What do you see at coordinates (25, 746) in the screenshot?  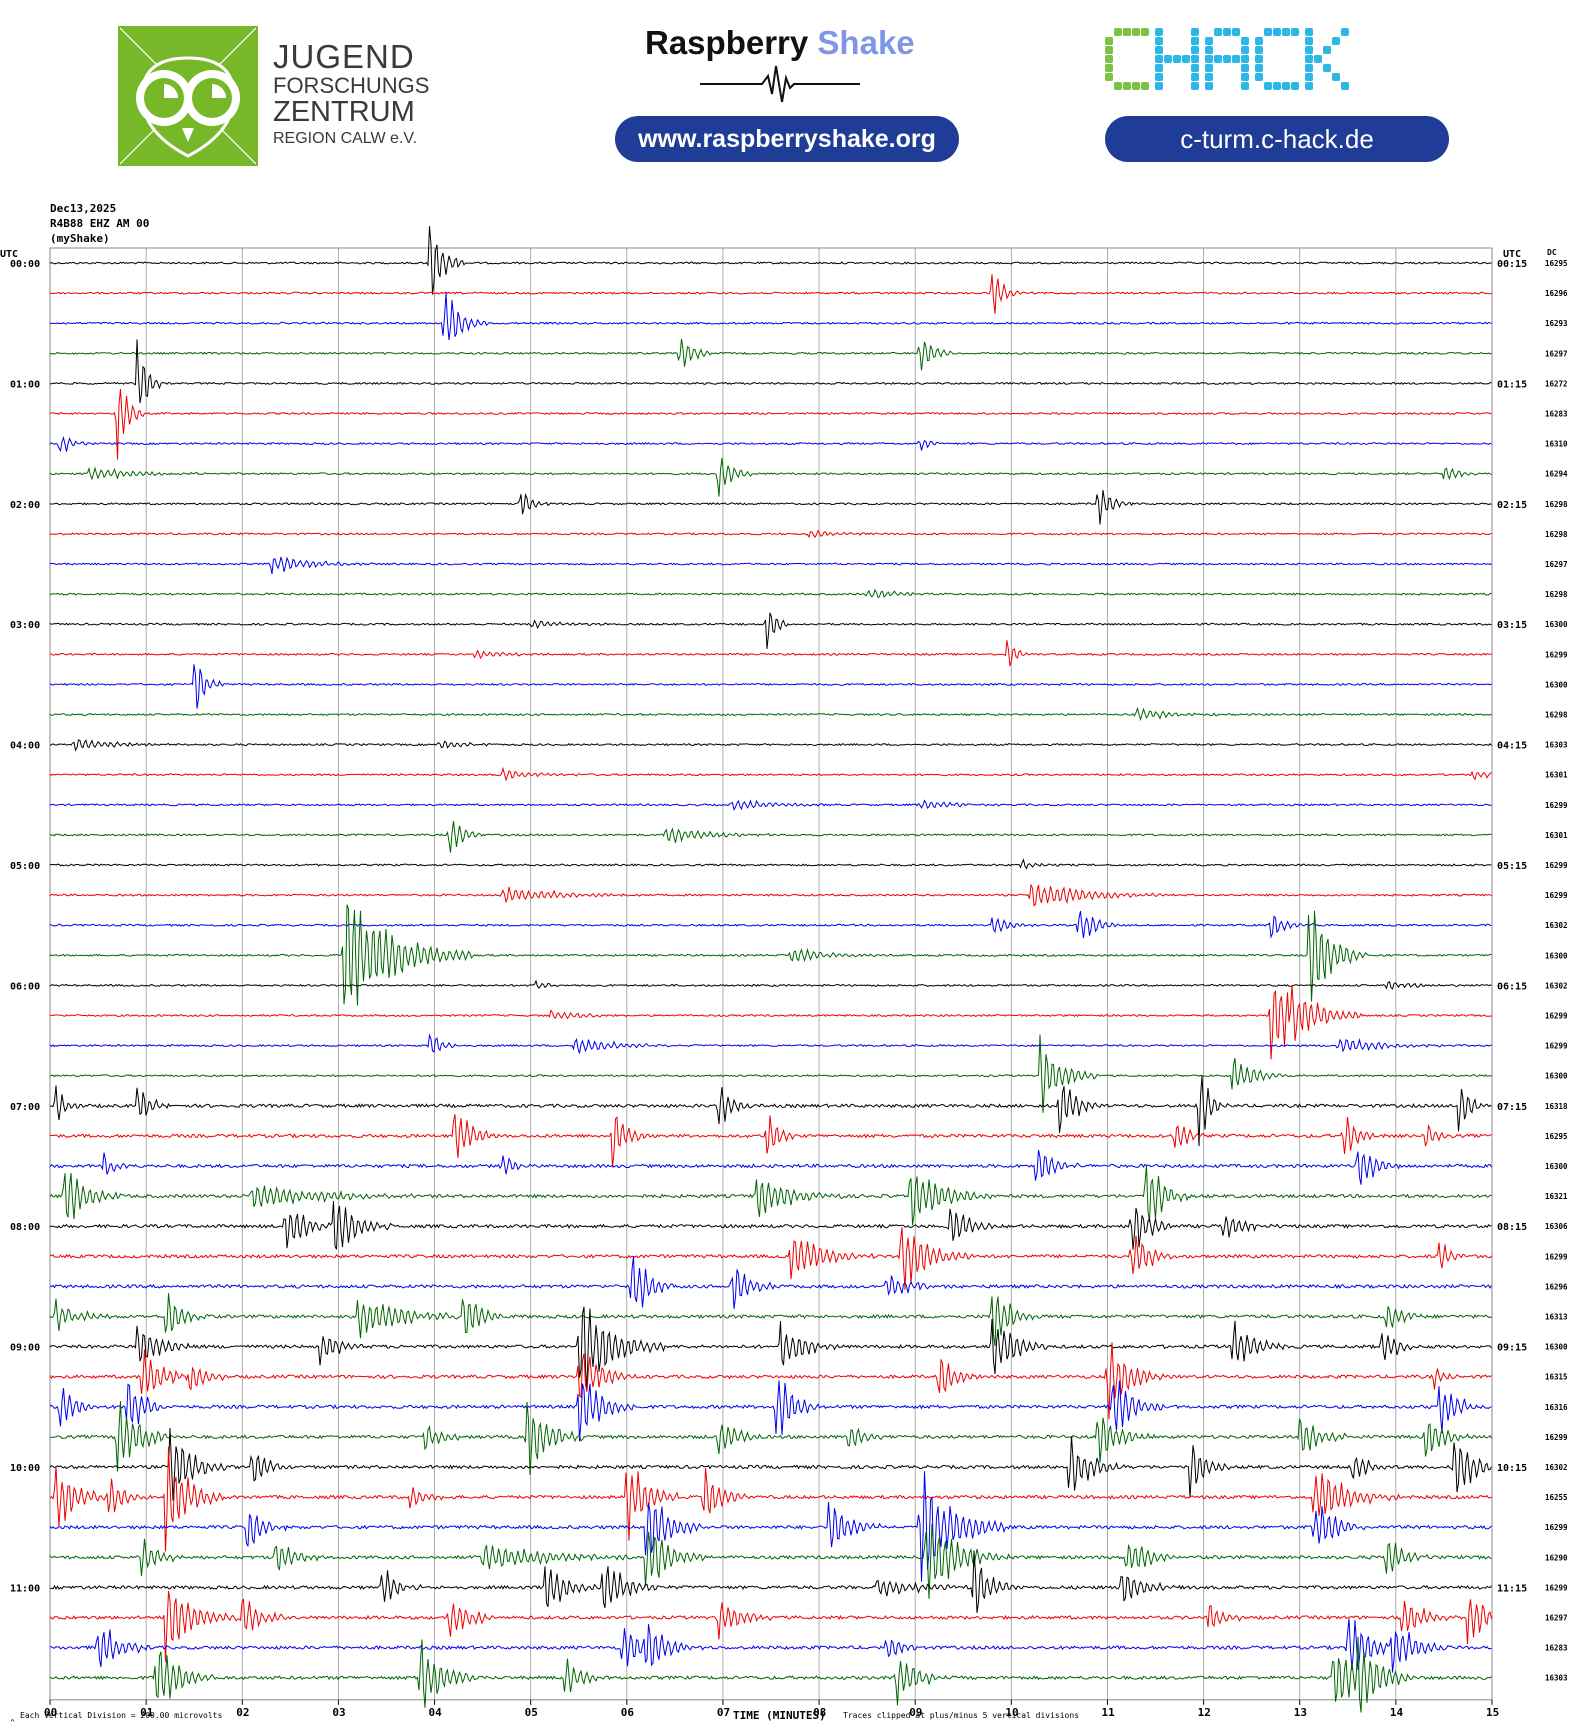 I see `hour-label-left: 04:00` at bounding box center [25, 746].